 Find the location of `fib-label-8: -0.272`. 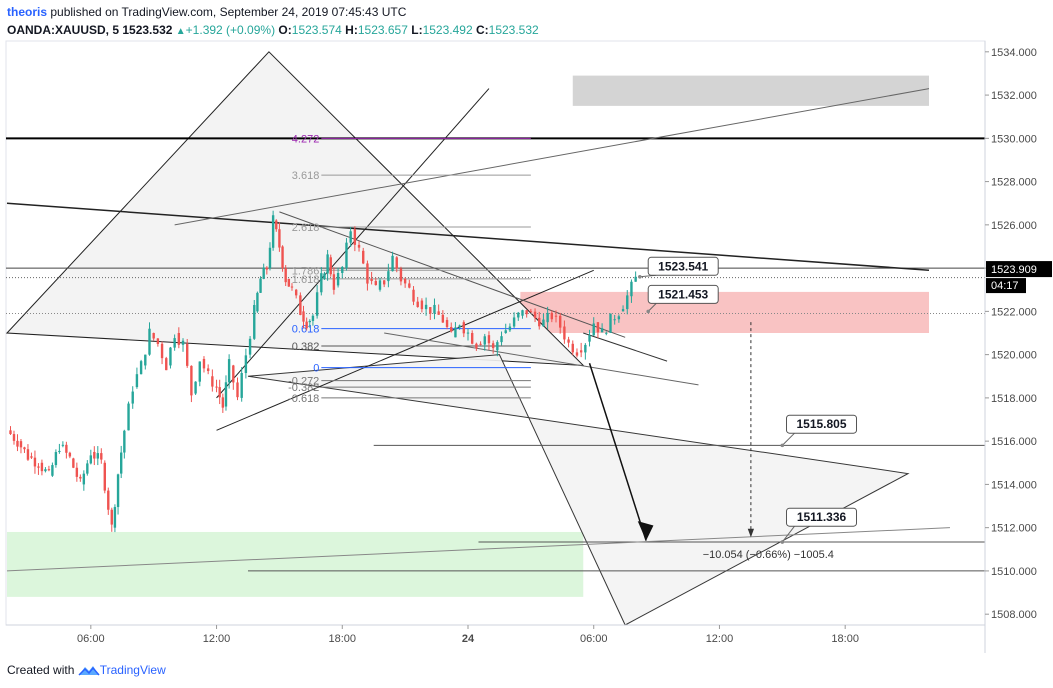

fib-label-8: -0.272 is located at coordinates (303, 382).